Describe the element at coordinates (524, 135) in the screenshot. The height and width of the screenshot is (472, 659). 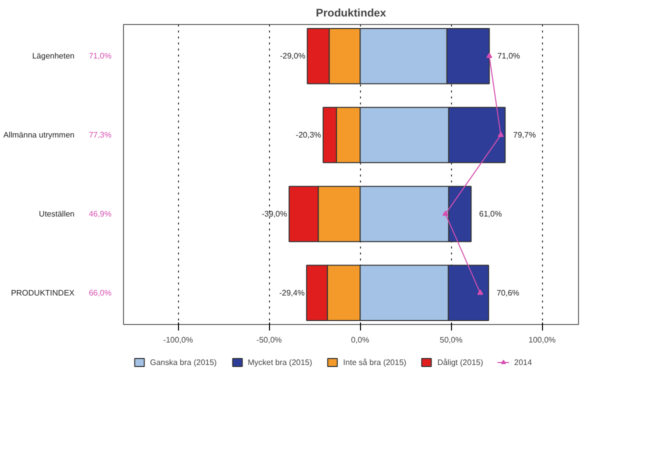
I see `annotation: 79,7%` at that location.